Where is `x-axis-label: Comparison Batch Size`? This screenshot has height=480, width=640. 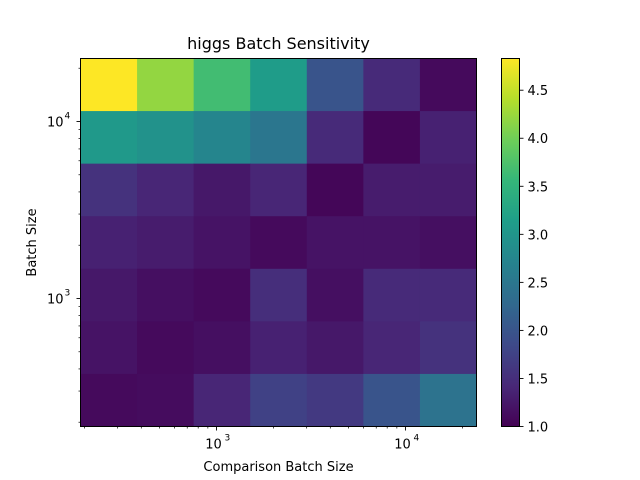
x-axis-label: Comparison Batch Size is located at coordinates (278, 467).